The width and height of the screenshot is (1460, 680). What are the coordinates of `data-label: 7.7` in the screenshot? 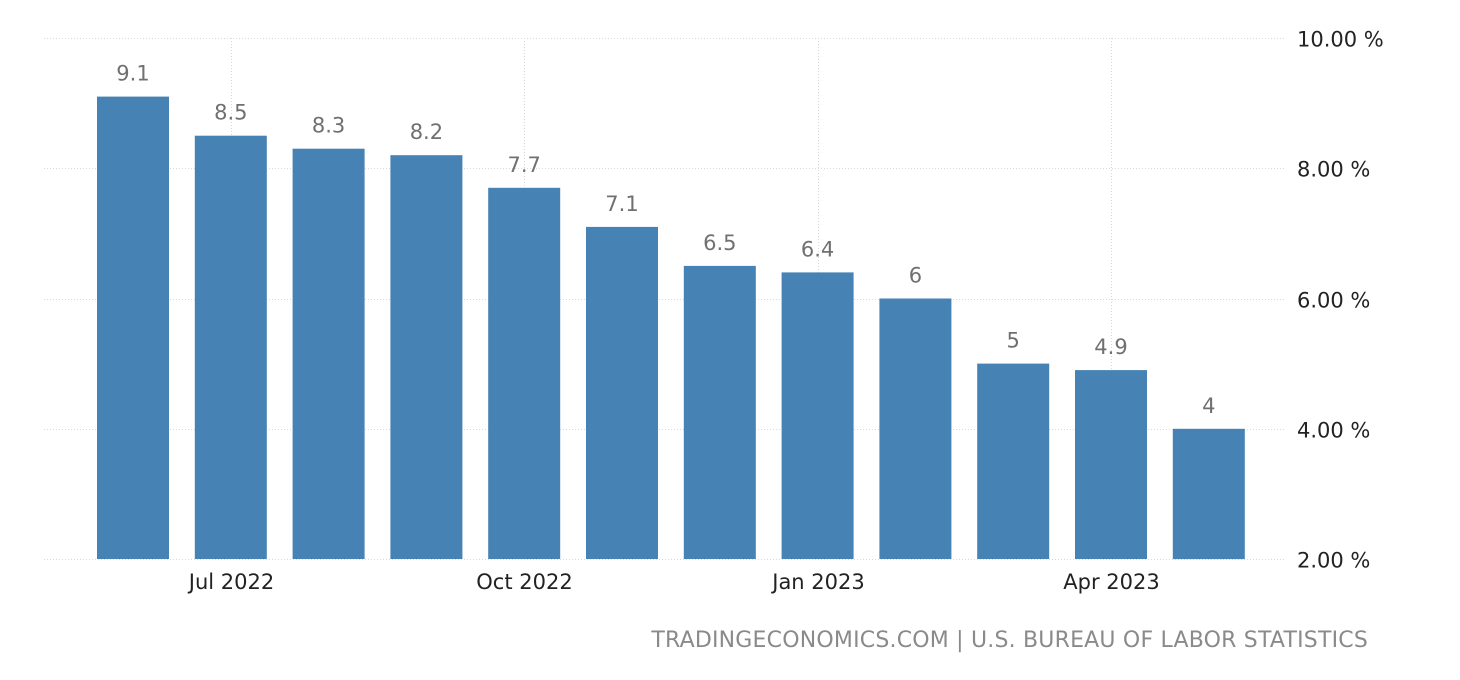 It's located at (523, 165).